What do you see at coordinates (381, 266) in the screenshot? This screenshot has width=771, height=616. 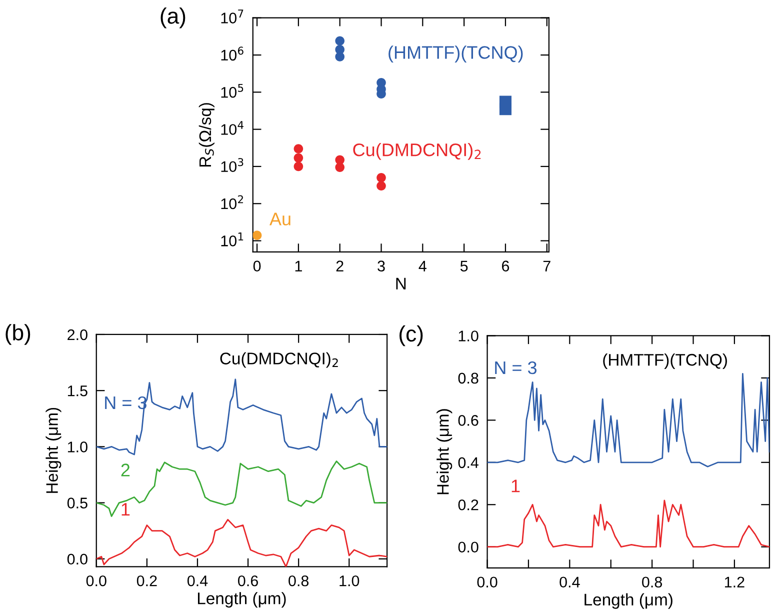 I see `x-tick-label: 3` at bounding box center [381, 266].